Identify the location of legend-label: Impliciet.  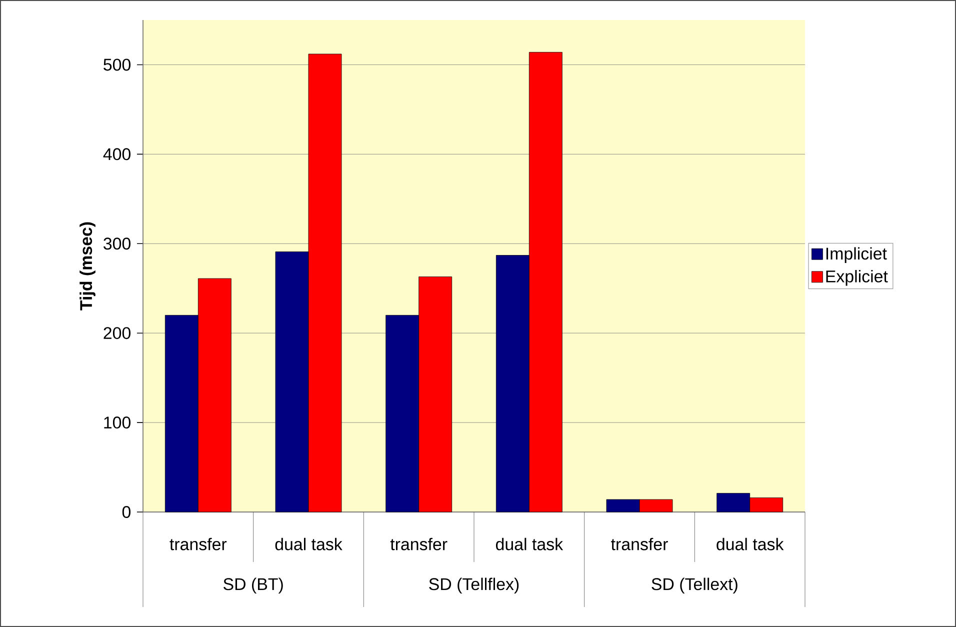
(856, 255).